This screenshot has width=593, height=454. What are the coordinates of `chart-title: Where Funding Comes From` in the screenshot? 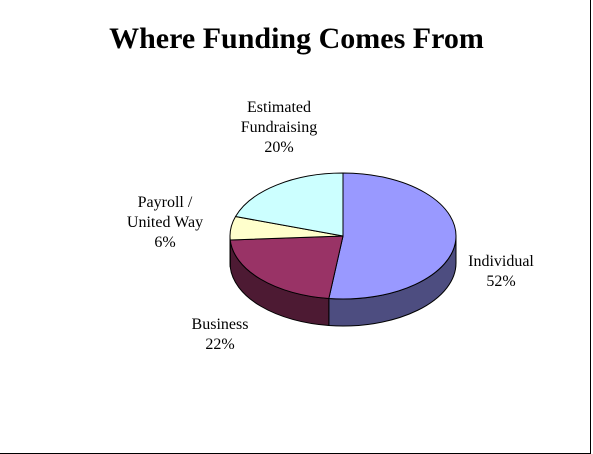 It's located at (296, 38).